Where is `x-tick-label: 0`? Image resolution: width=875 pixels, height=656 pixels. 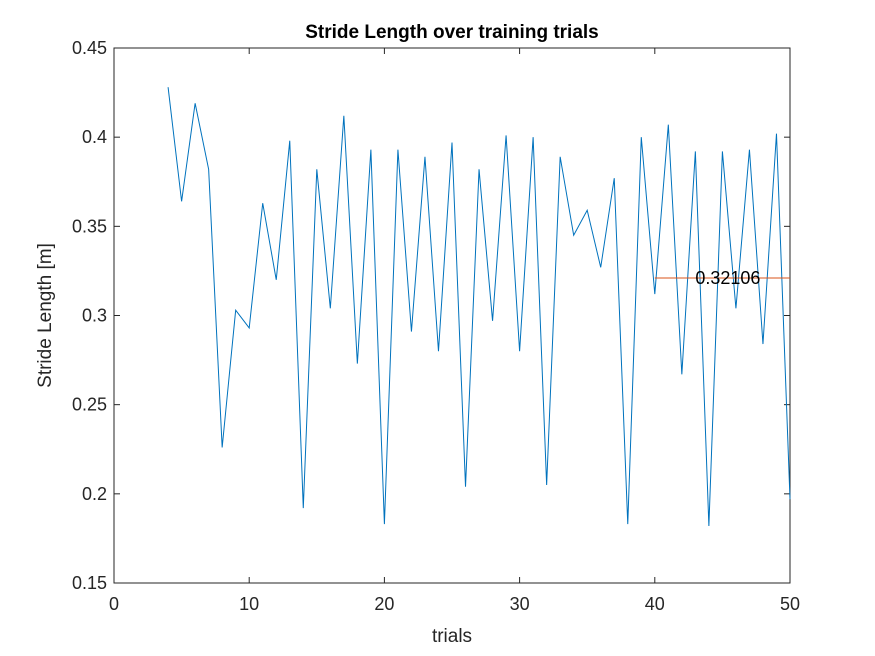
x-tick-label: 0 is located at coordinates (114, 604).